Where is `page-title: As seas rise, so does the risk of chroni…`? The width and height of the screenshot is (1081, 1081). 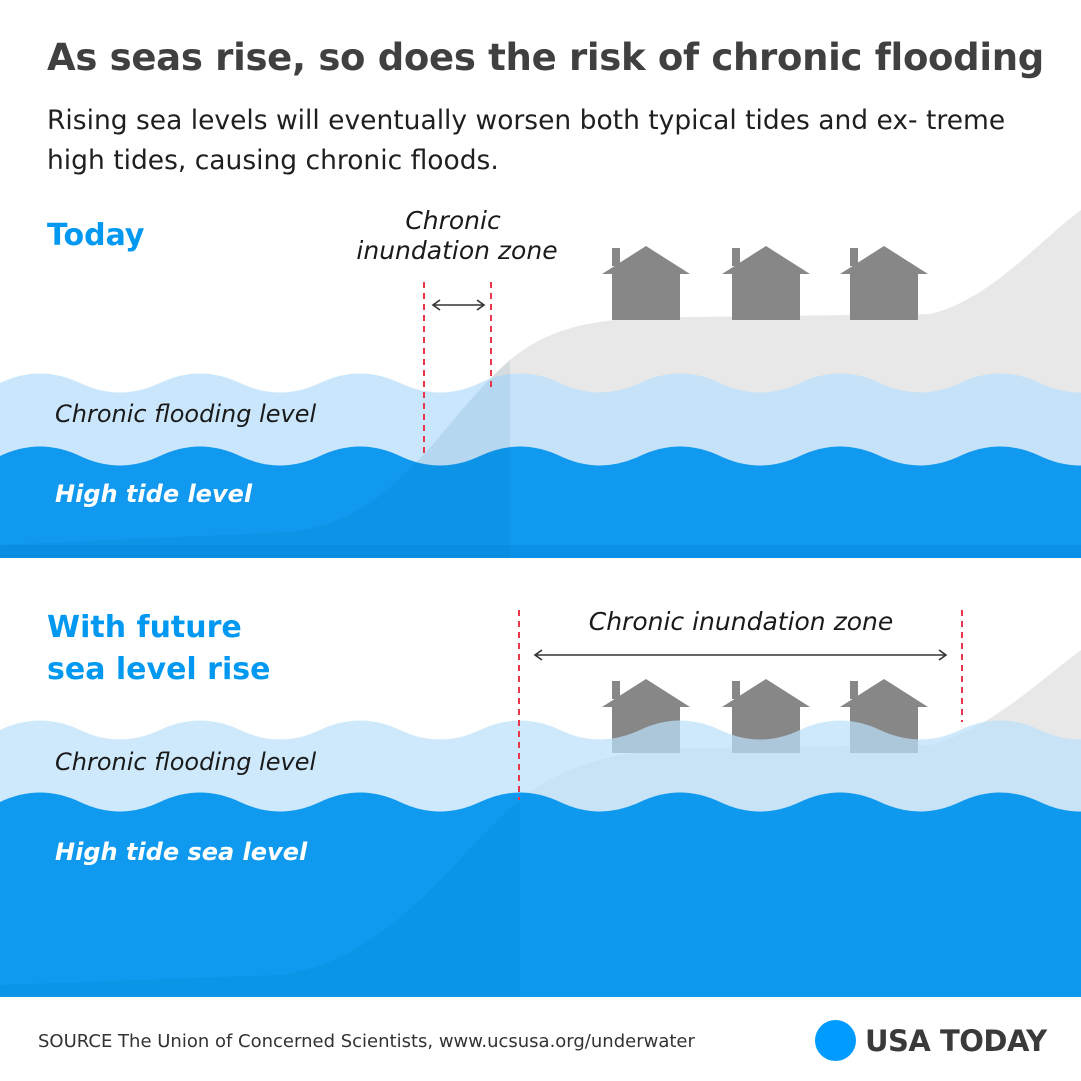
page-title: As seas rise, so does the risk of chroni… is located at coordinates (545, 57).